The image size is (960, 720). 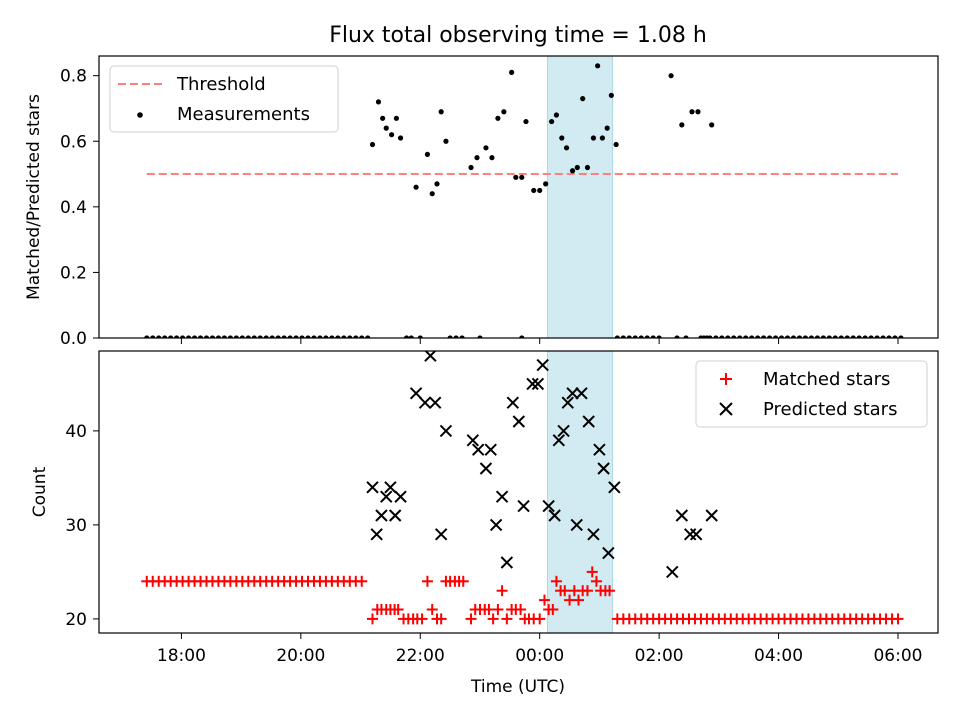 What do you see at coordinates (73, 273) in the screenshot?
I see `top-y-tick-label: 0.2` at bounding box center [73, 273].